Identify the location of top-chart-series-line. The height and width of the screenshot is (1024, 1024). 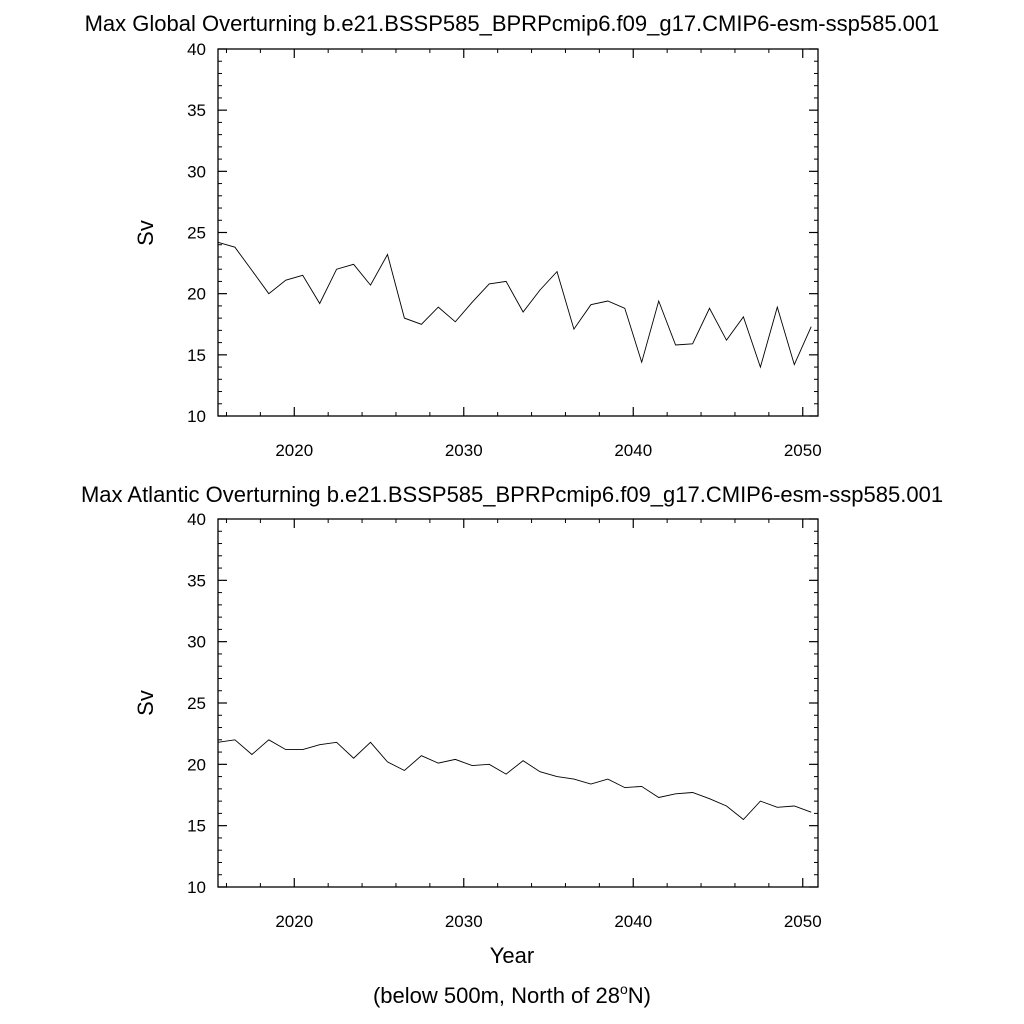
(514, 305).